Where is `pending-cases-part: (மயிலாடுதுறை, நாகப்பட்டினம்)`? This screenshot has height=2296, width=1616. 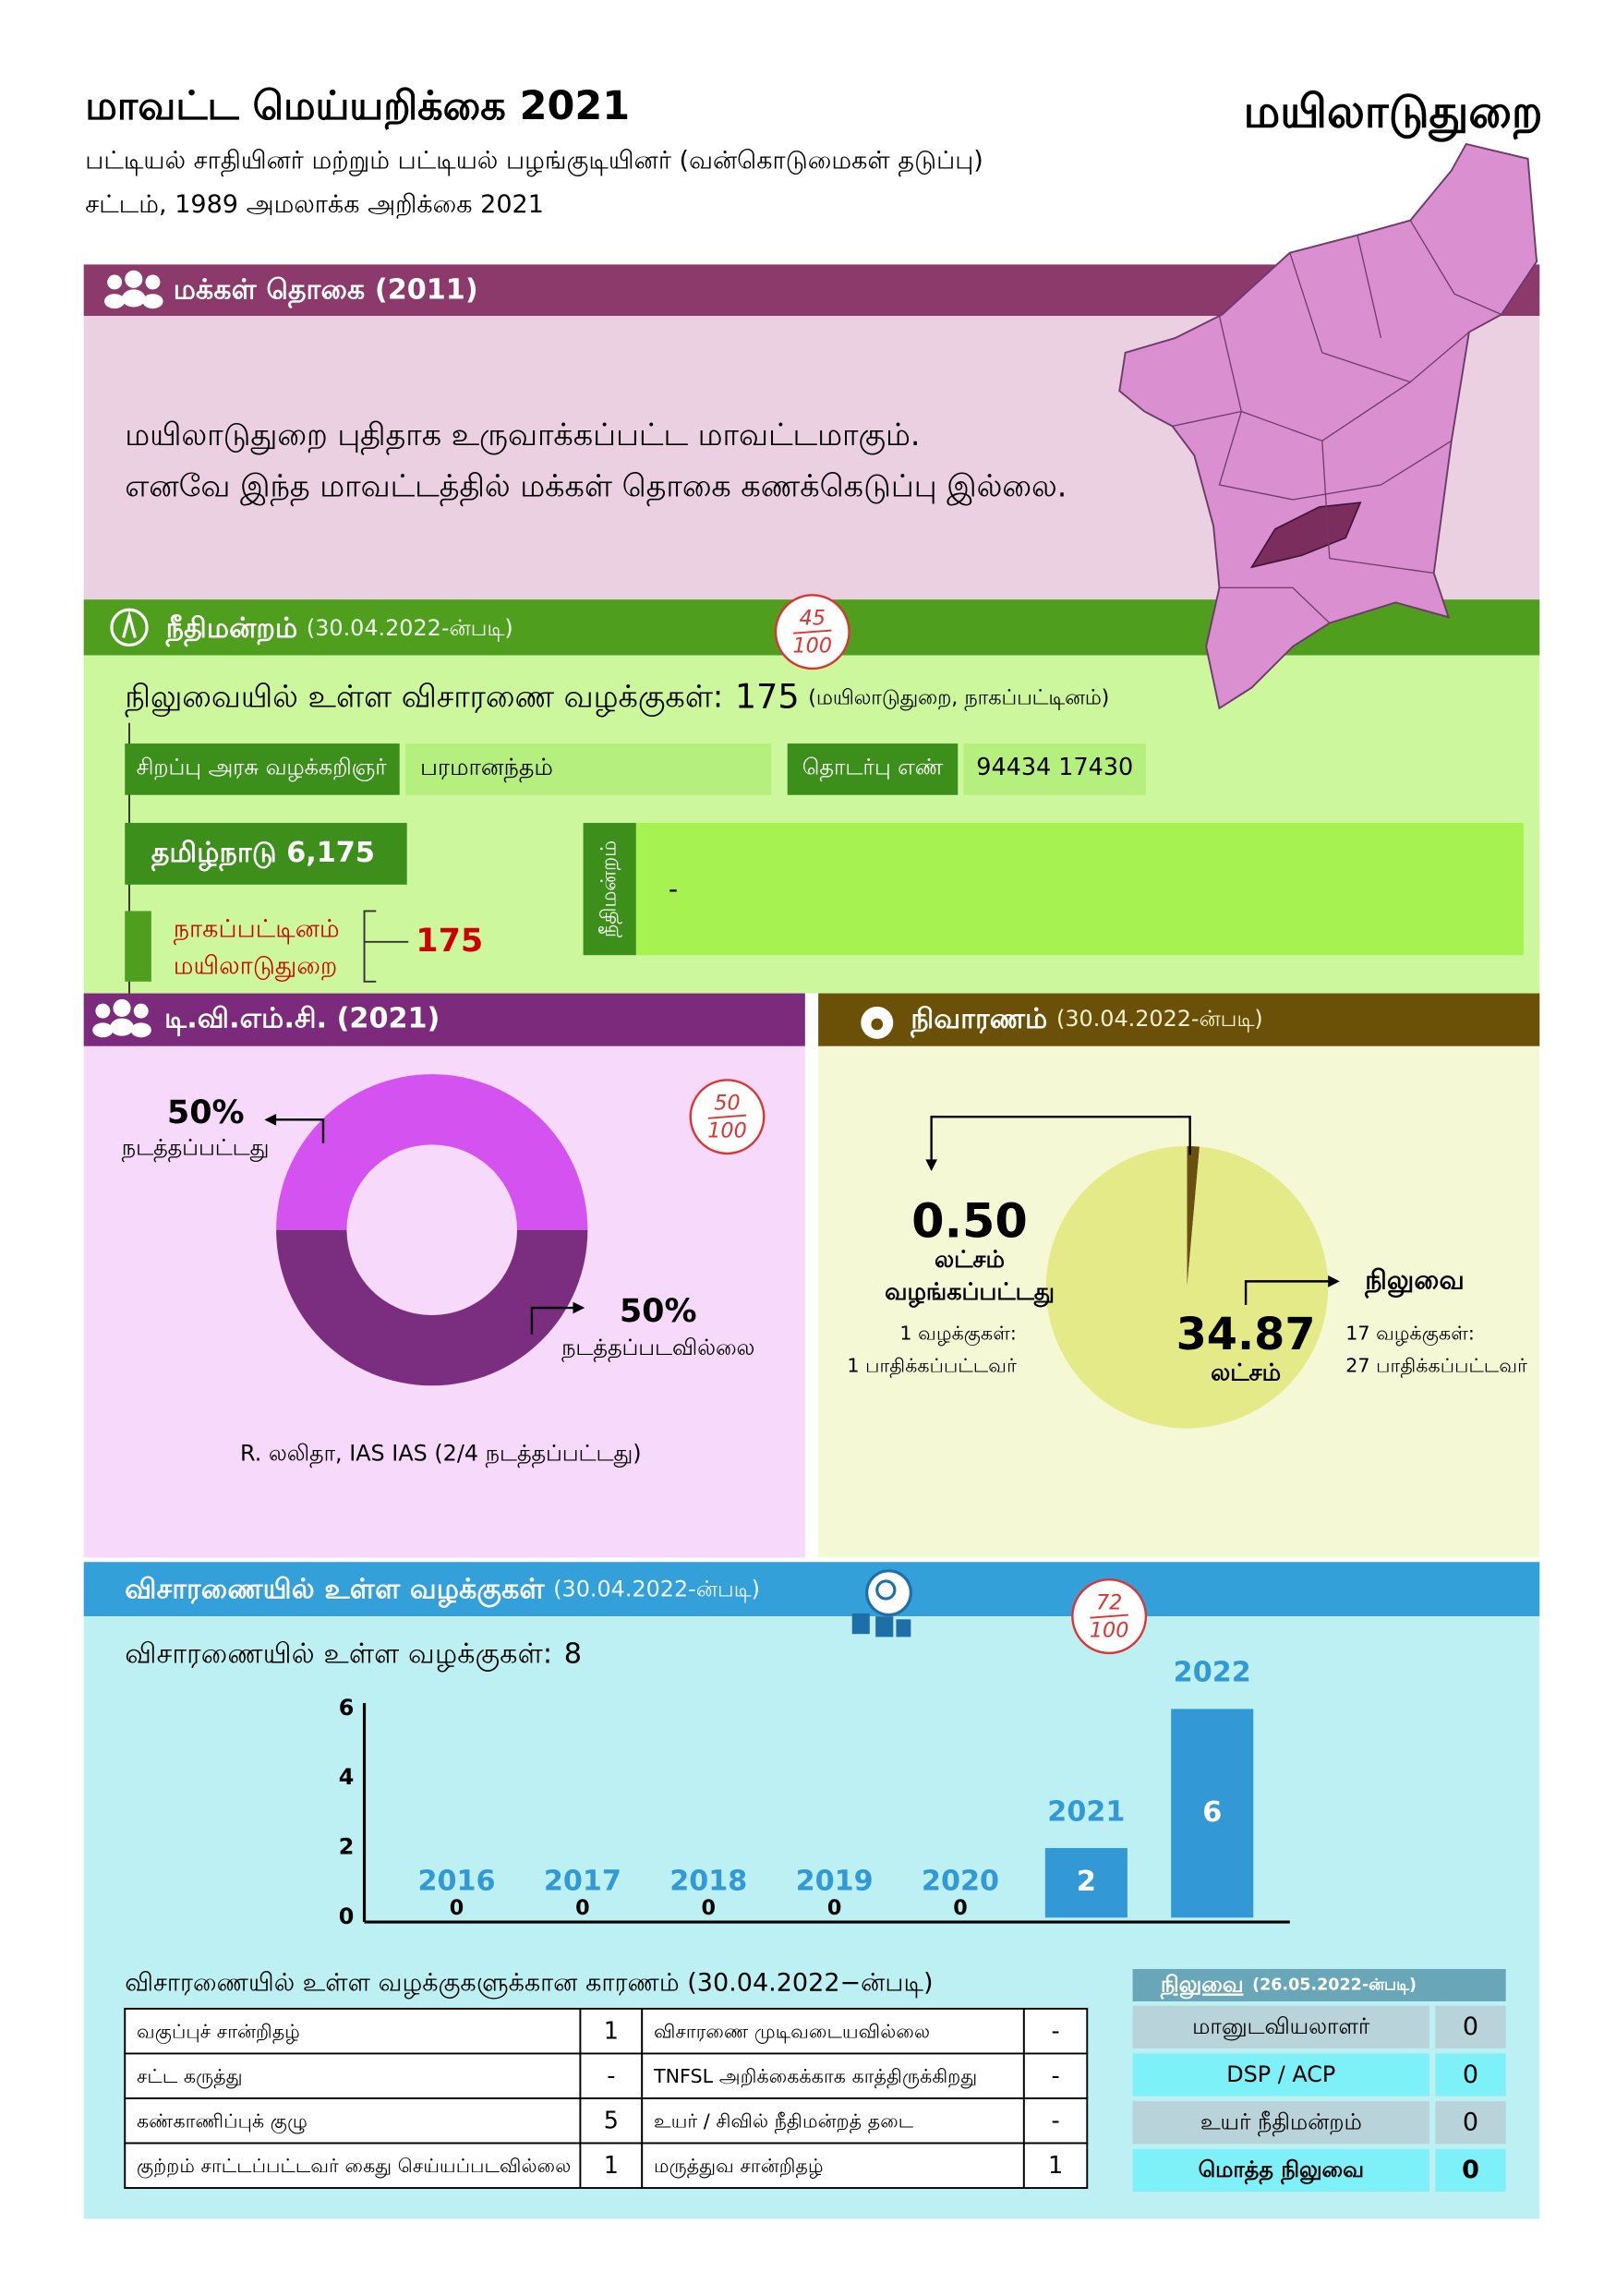
pending-cases-part: (மயிலாடுதுறை, நாகப்பட்டினம்) is located at coordinates (958, 697).